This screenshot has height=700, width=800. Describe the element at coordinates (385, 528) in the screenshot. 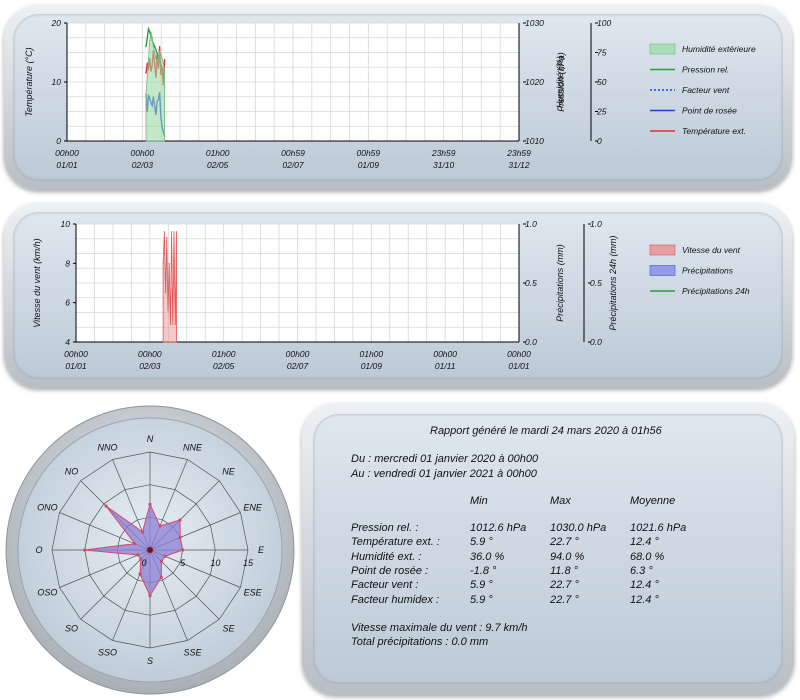

I see `report-row-label: Pression rel. :` at that location.